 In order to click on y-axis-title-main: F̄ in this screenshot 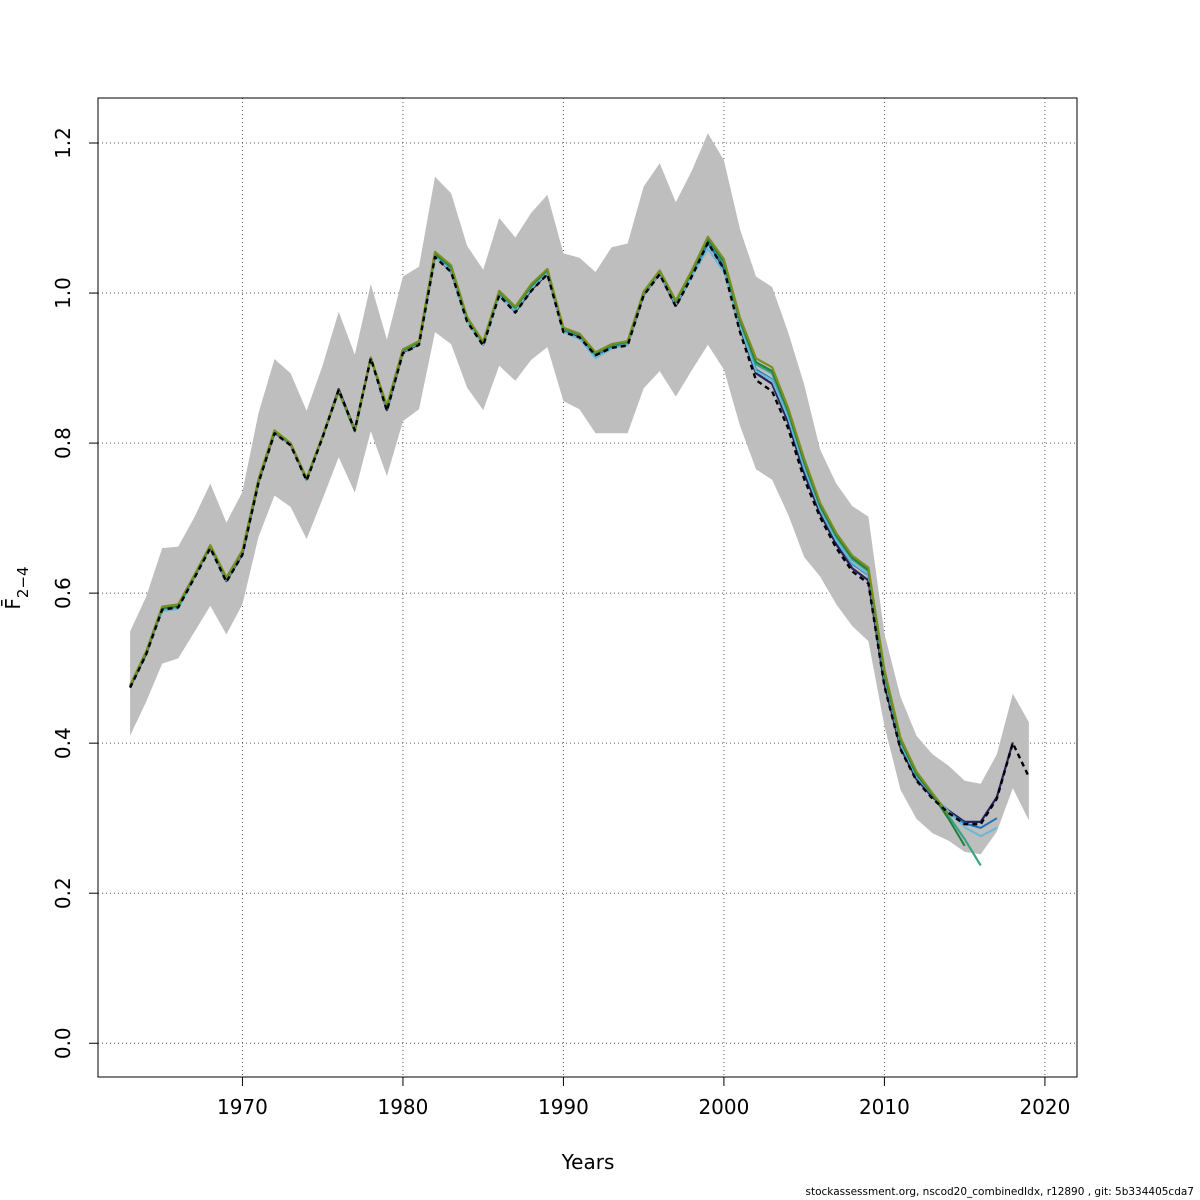, I will do `click(12, 604)`.